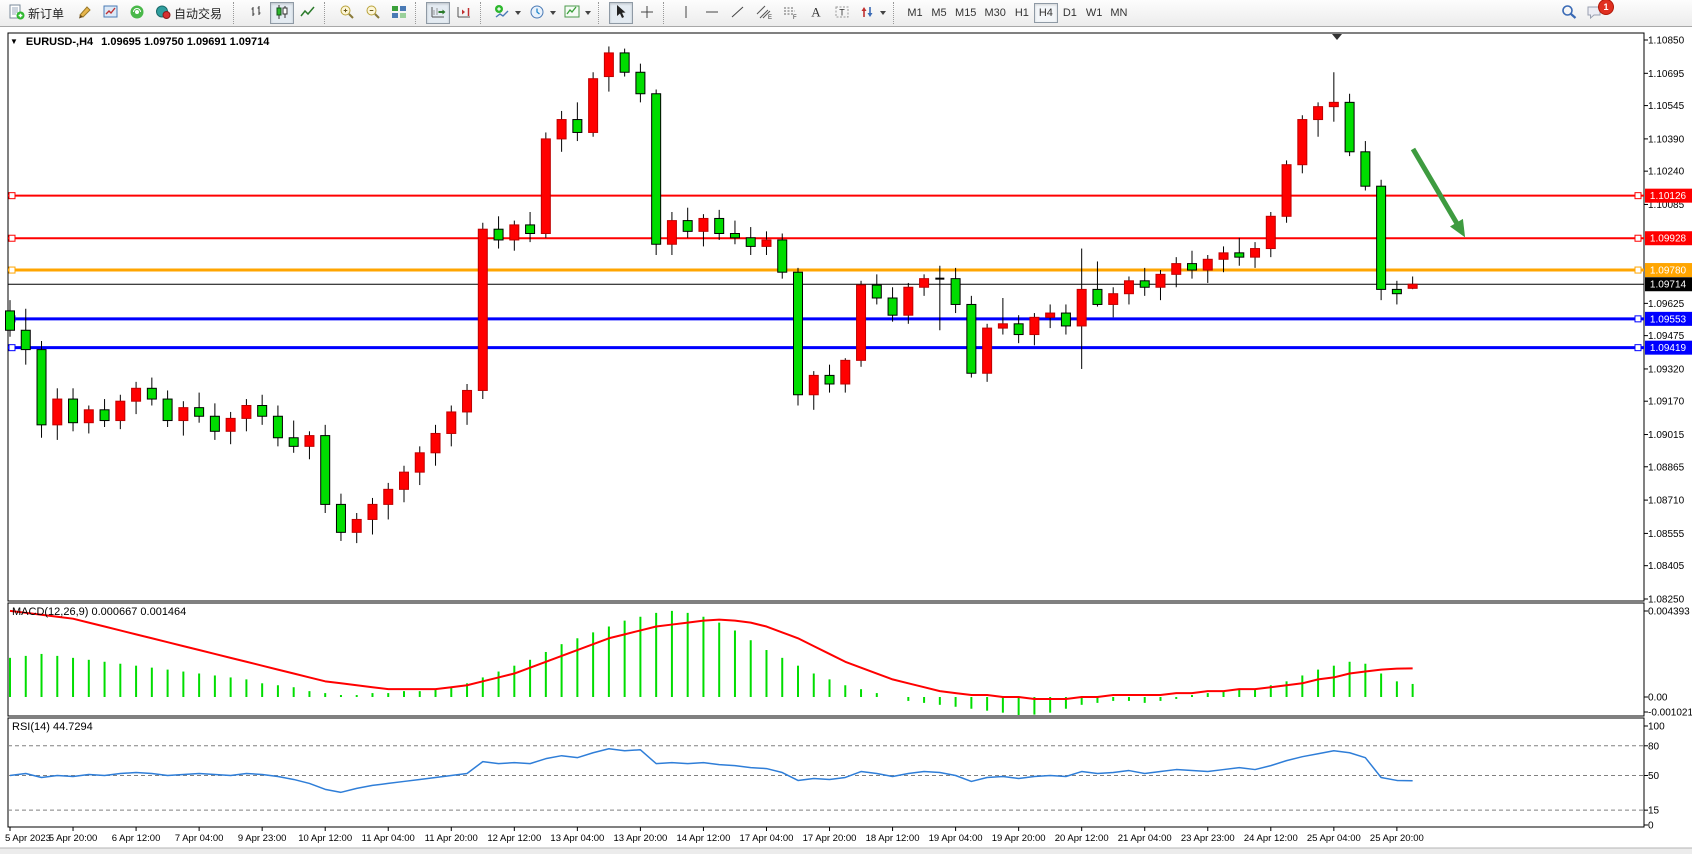 This screenshot has width=1692, height=854. I want to click on toolbar-right: 1, so click(1585, 12).